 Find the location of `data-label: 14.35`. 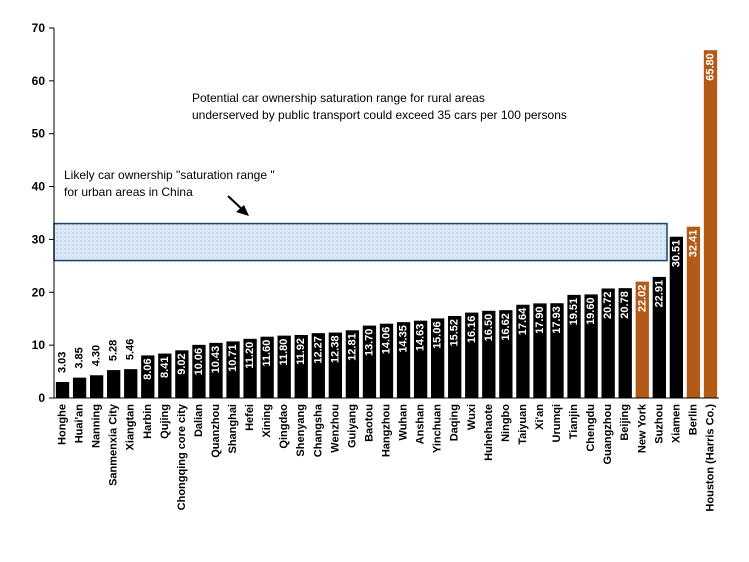

data-label: 14.35 is located at coordinates (404, 339).